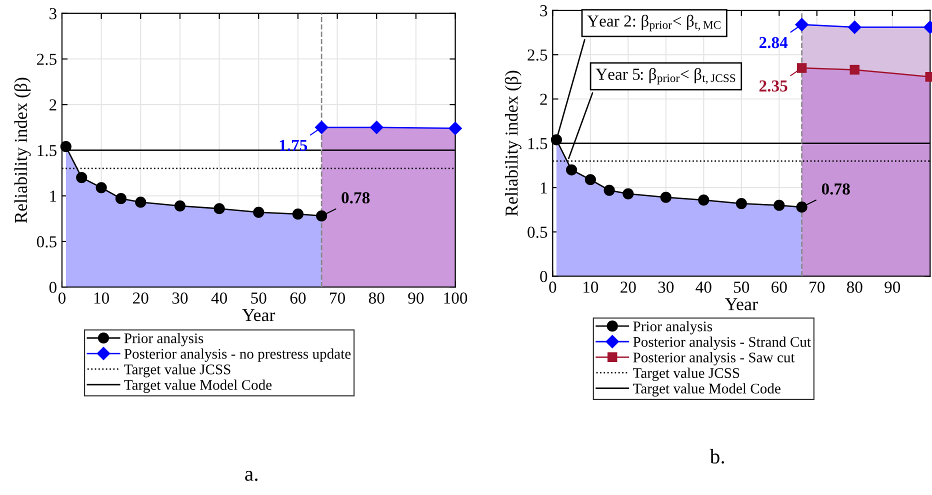 This screenshot has height=495, width=932. What do you see at coordinates (251, 475) in the screenshot?
I see `text: a.` at bounding box center [251, 475].